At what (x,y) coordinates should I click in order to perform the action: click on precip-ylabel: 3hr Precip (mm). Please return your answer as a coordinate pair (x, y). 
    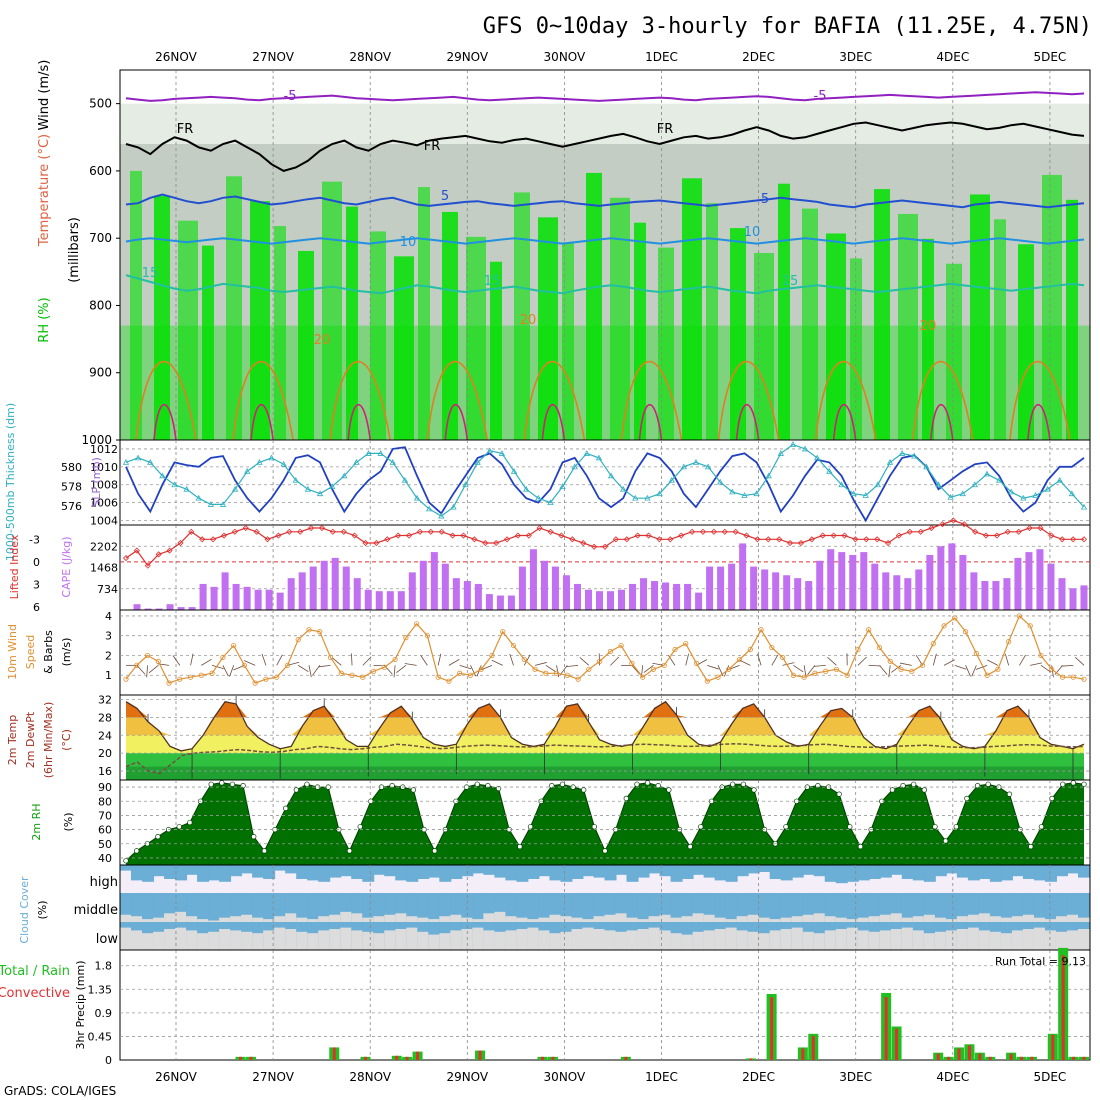
    Looking at the image, I should click on (80, 1004).